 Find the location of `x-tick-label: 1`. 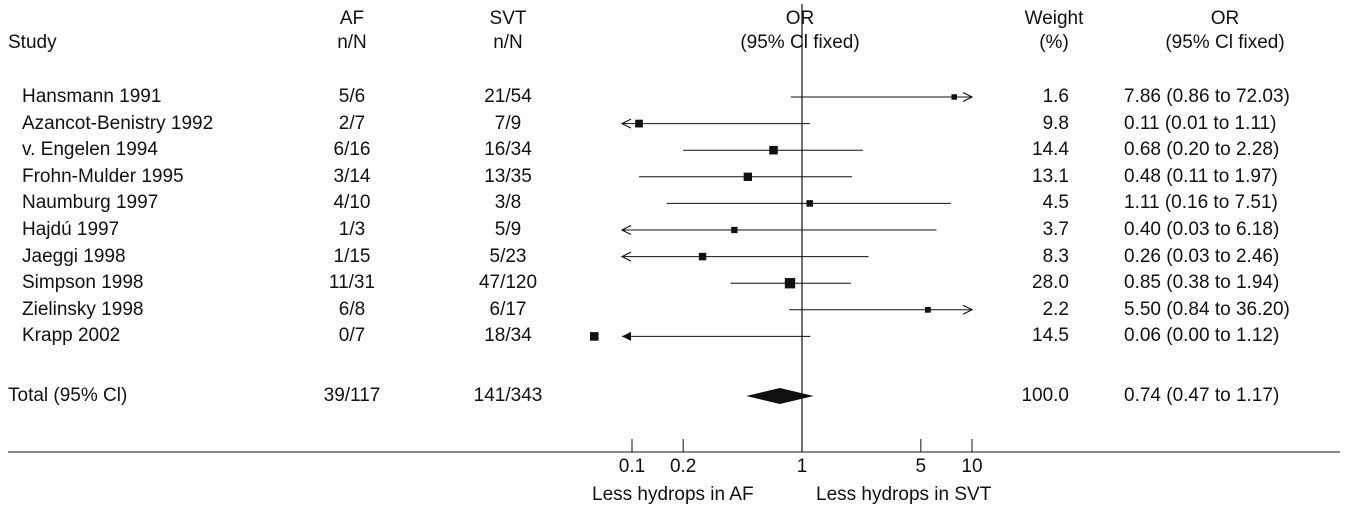

x-tick-label: 1 is located at coordinates (802, 466).